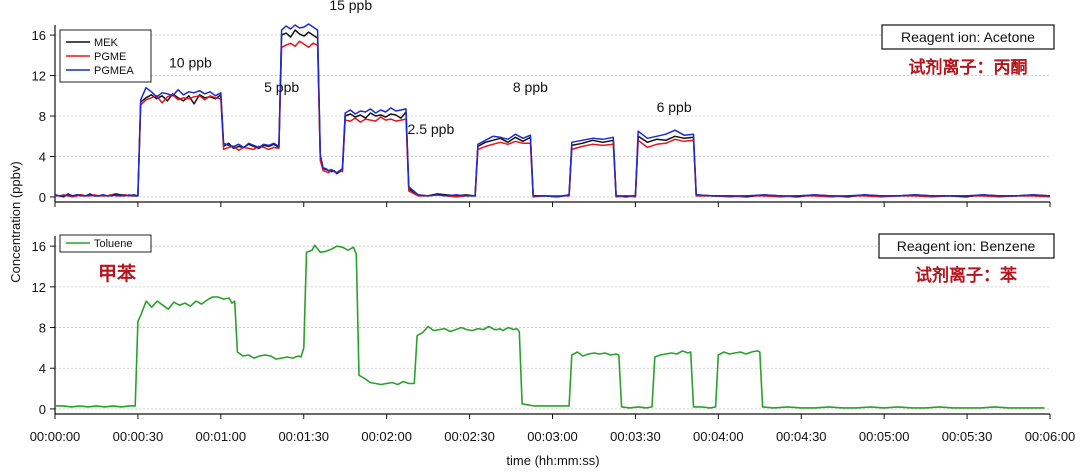 The height and width of the screenshot is (475, 1080). What do you see at coordinates (110, 57) in the screenshot?
I see `legend-pgme-label: PGME` at bounding box center [110, 57].